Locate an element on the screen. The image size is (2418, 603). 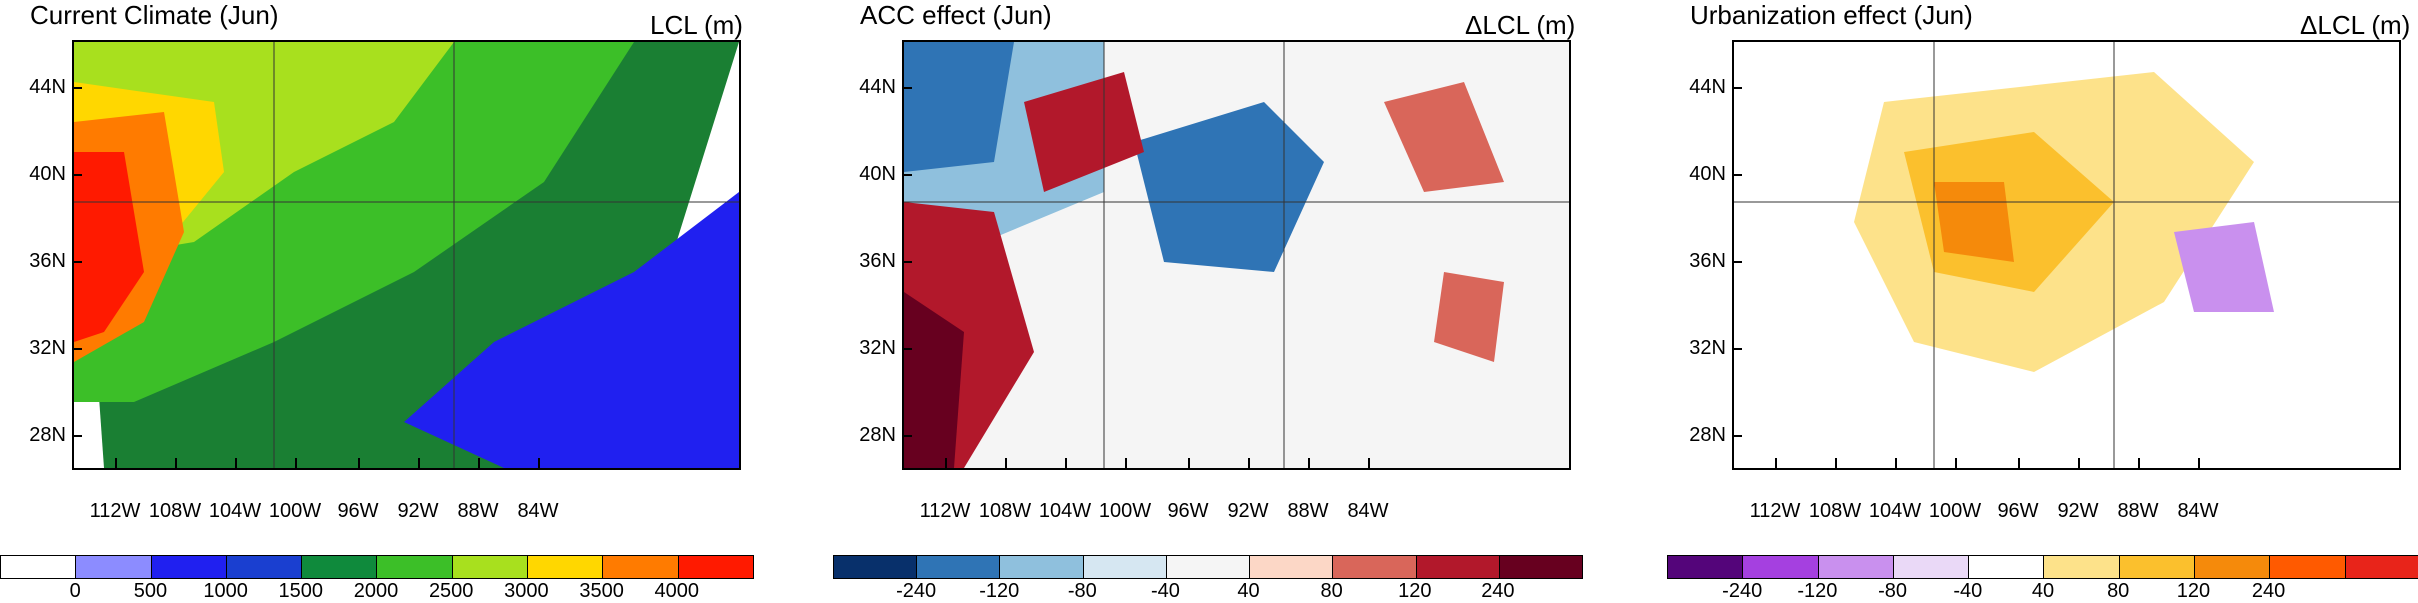
region-warm-ne is located at coordinates (1444, 137).